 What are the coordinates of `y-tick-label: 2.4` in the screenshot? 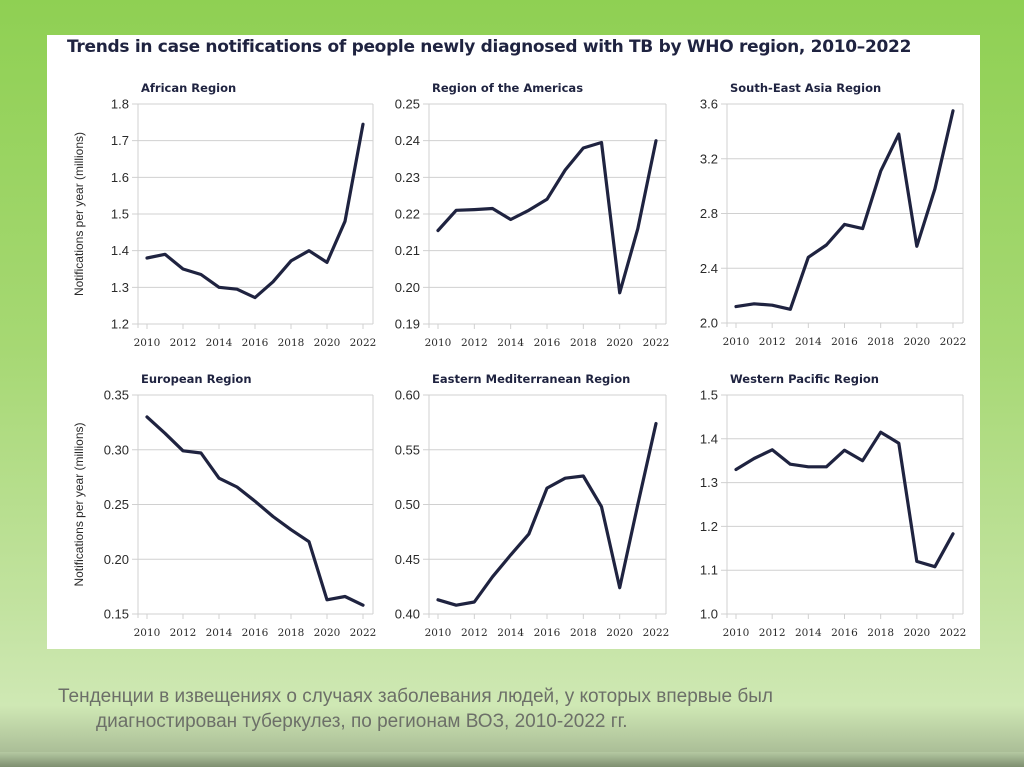 It's located at (709, 268).